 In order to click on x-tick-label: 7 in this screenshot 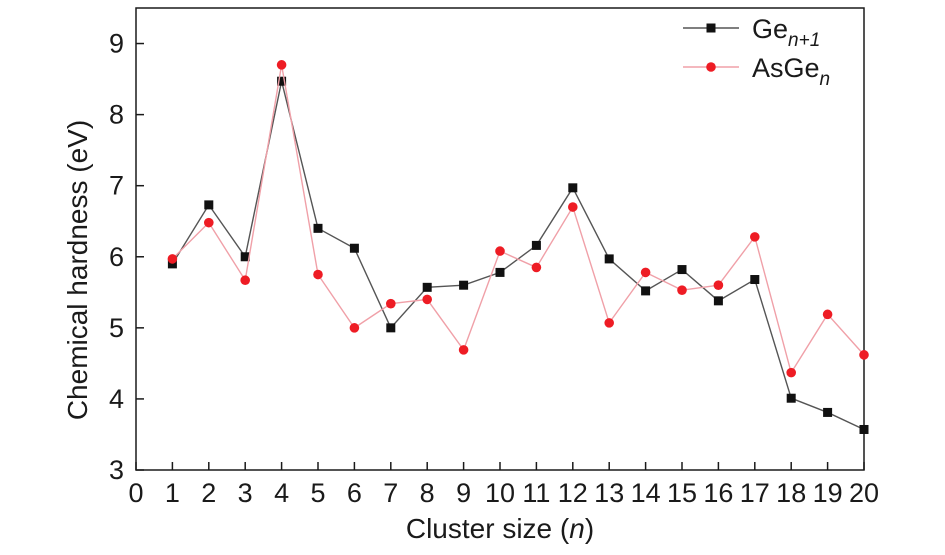, I will do `click(390, 493)`.